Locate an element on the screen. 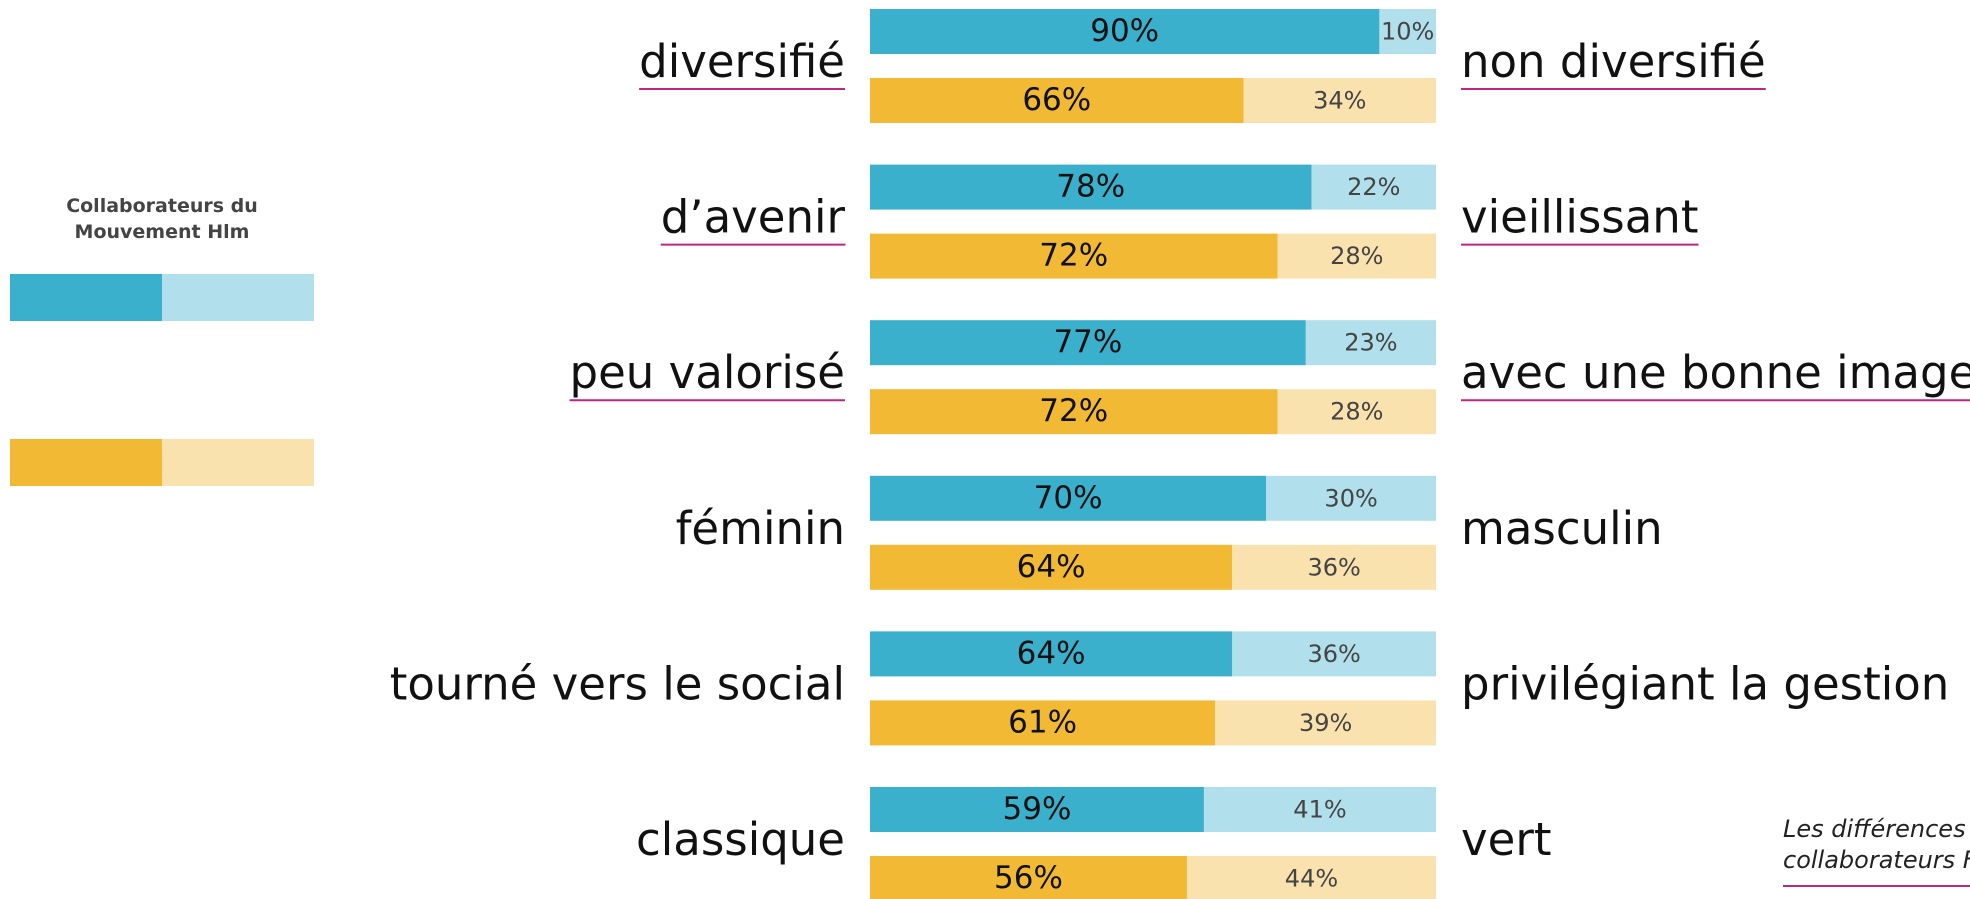 Image resolution: width=1970 pixels, height=899 pixels. value-label: 56% is located at coordinates (1028, 878).